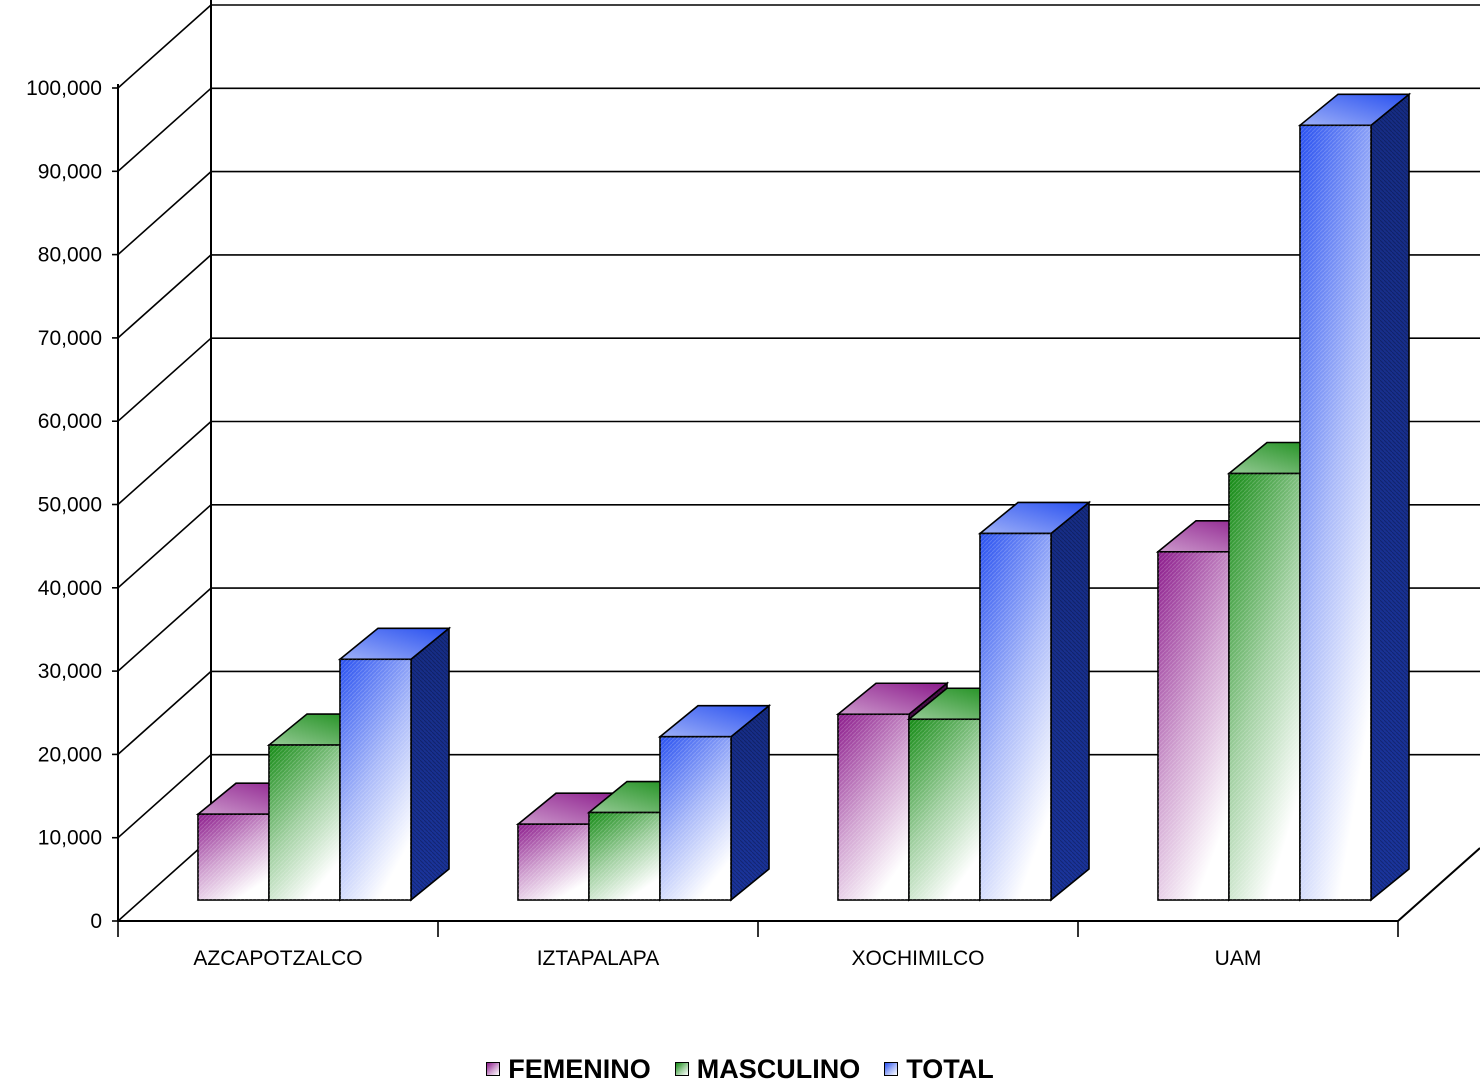 The width and height of the screenshot is (1480, 1089). Describe the element at coordinates (70, 171) in the screenshot. I see `y-tick-label: 90,000` at that location.